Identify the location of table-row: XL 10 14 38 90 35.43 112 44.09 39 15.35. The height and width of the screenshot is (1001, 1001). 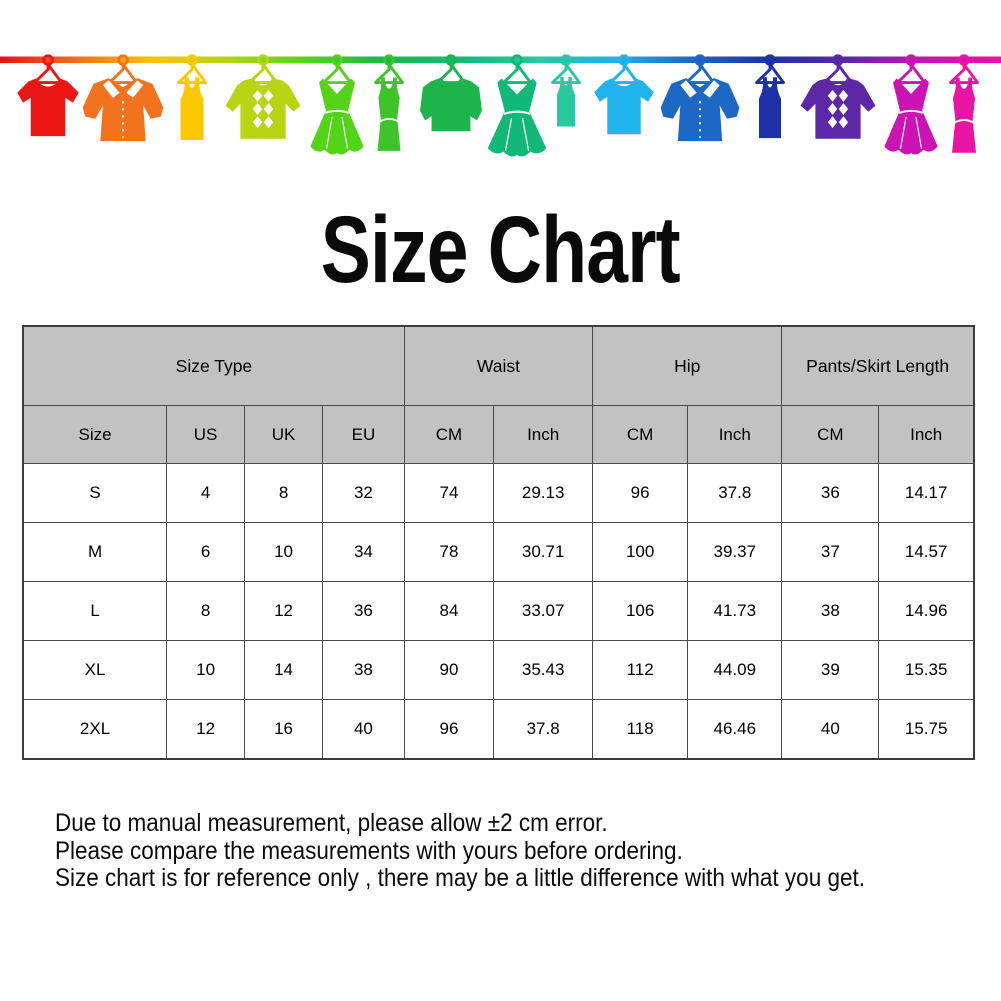
(498, 670).